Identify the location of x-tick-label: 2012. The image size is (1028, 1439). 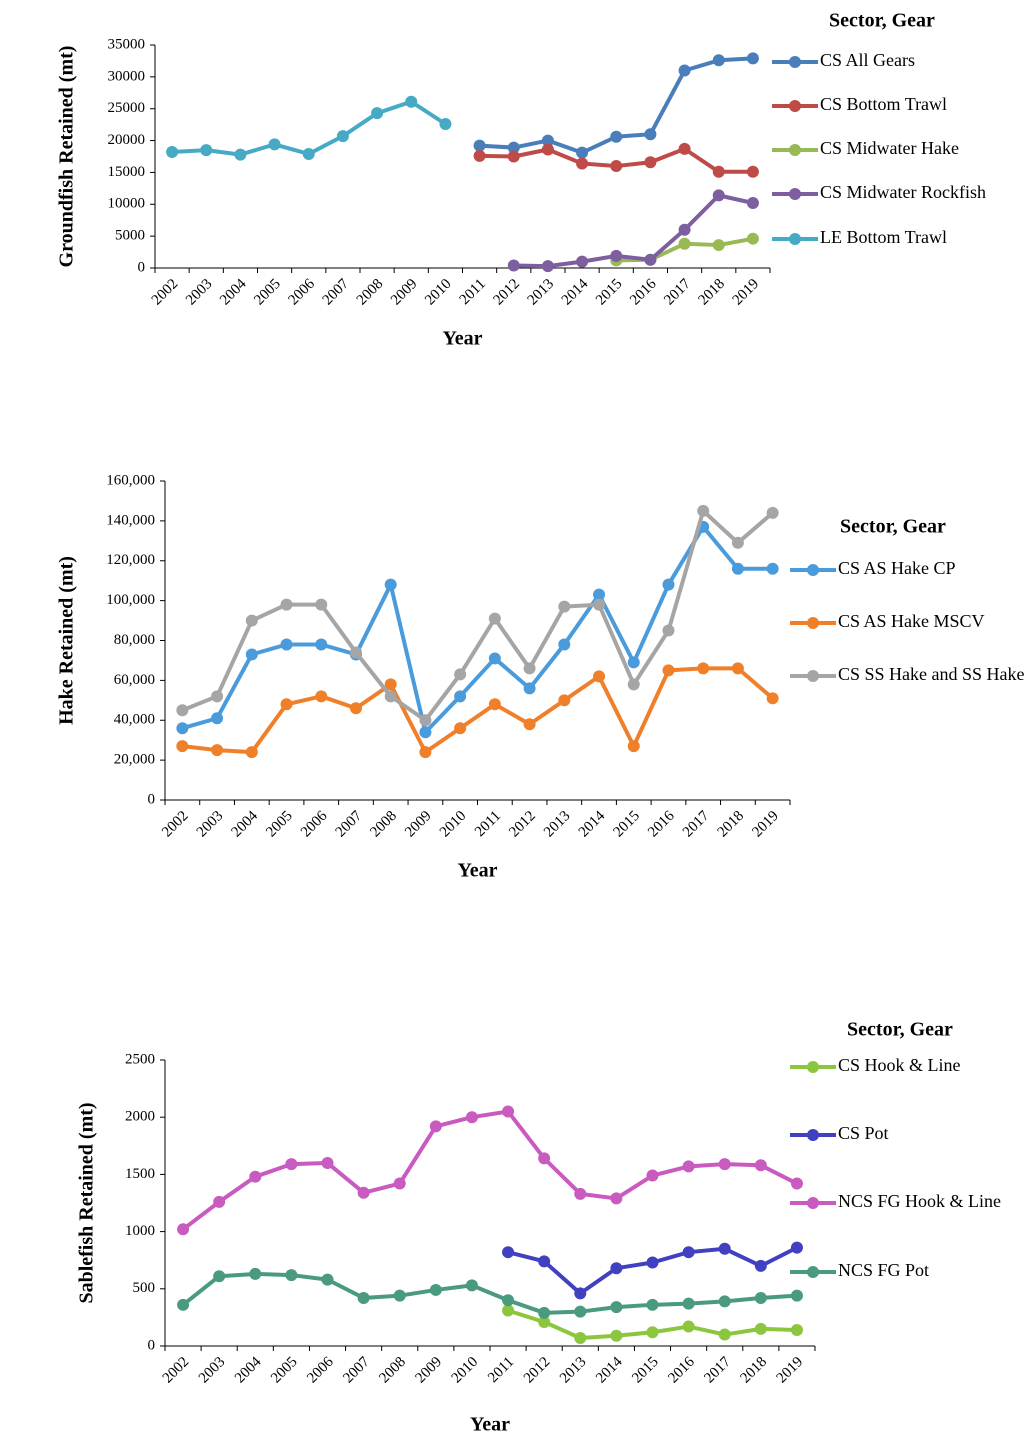
(522, 824).